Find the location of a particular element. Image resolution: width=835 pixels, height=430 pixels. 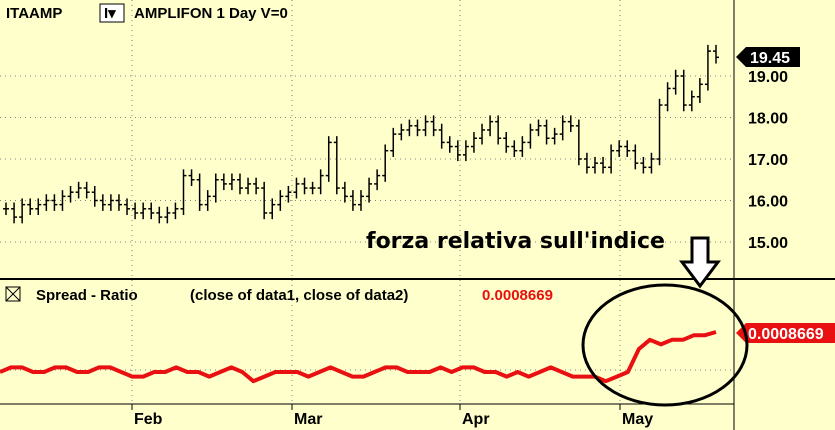

last-price-value: 19.45 is located at coordinates (770, 58).